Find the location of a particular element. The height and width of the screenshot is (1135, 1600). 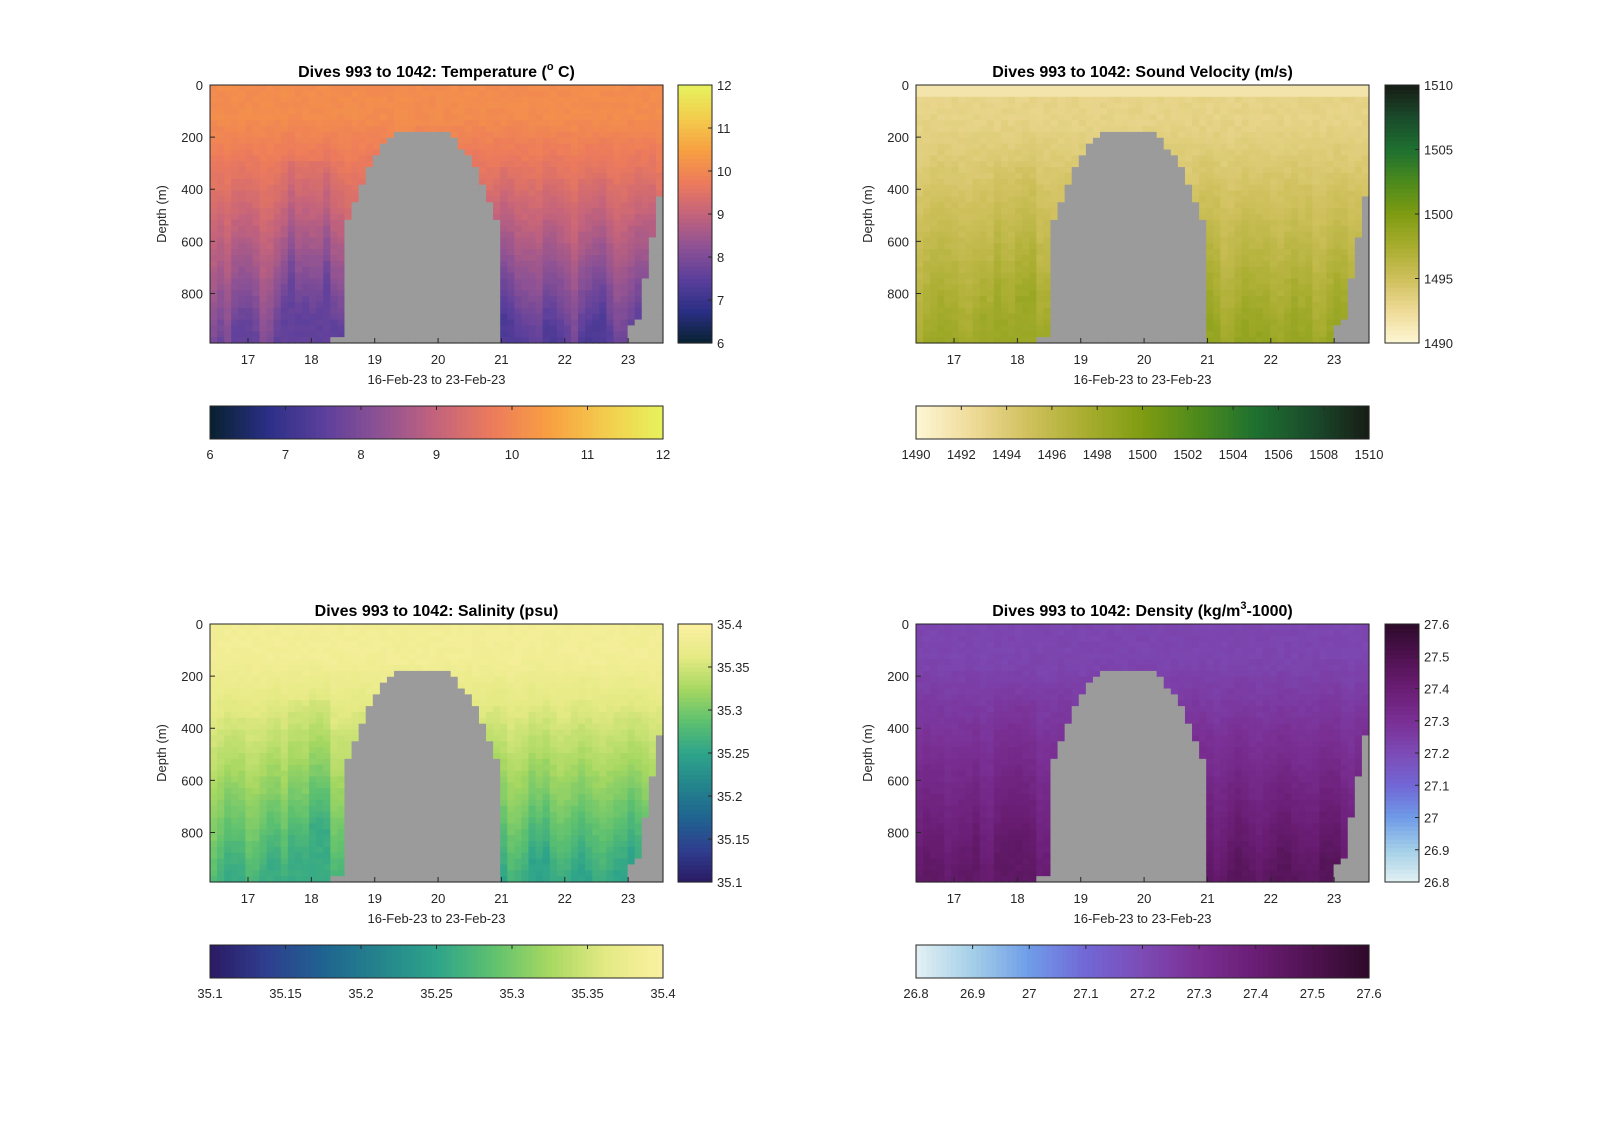

colorbar-tick-label: 8 is located at coordinates (360, 454).